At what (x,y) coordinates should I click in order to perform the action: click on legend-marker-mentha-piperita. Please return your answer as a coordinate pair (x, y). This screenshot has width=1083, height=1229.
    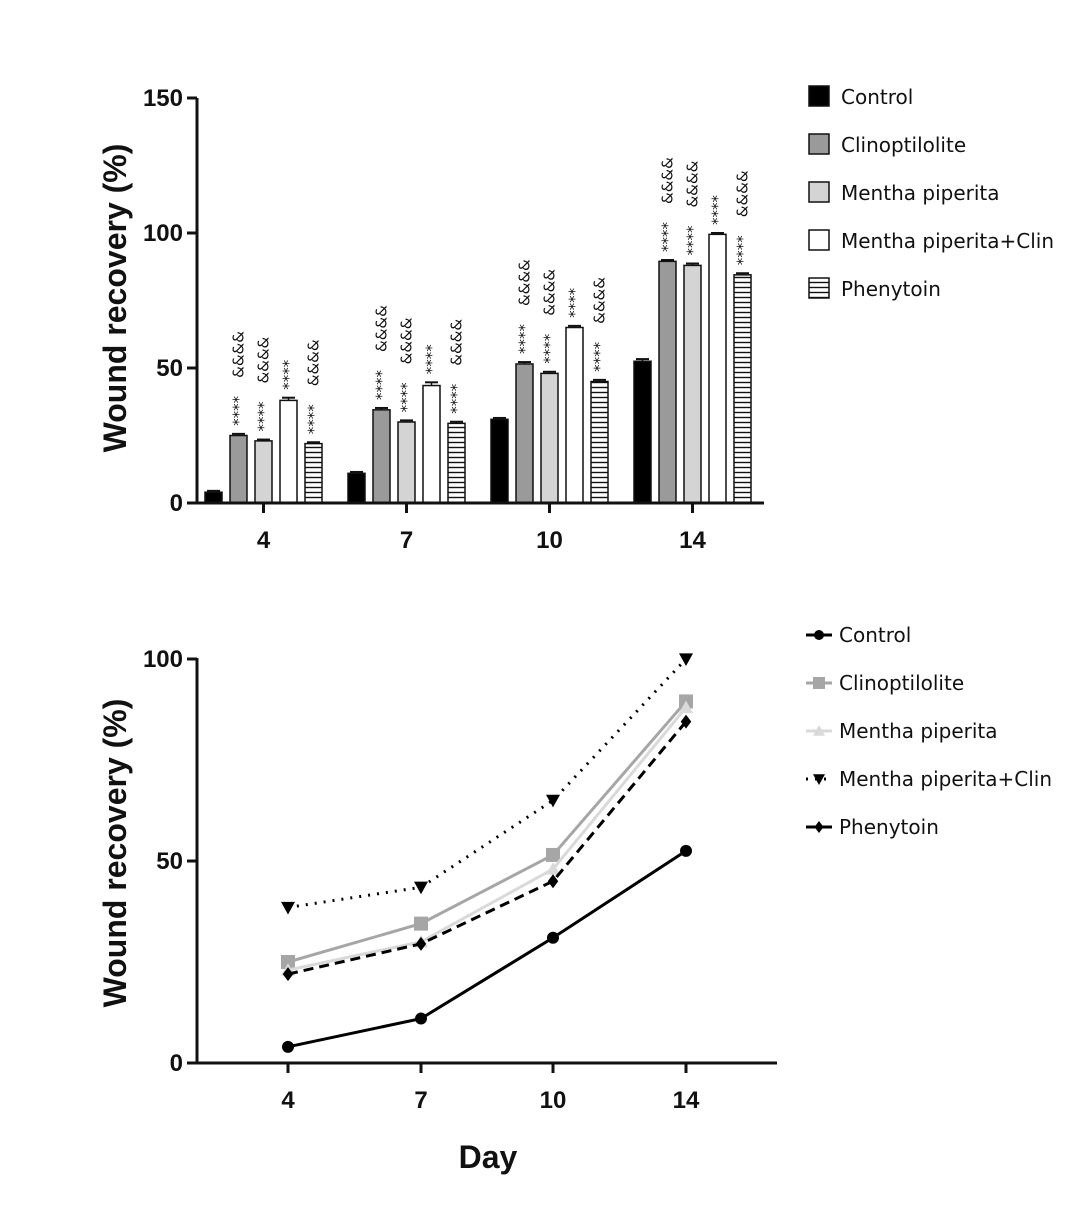
    Looking at the image, I should click on (819, 730).